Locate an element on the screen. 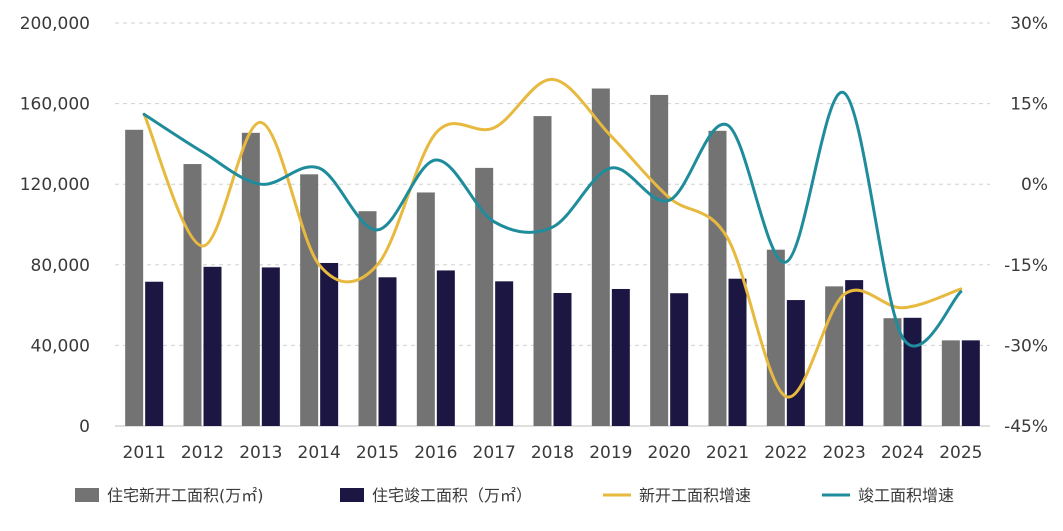 The width and height of the screenshot is (1063, 531). x-tick-label: 2021 is located at coordinates (727, 453).